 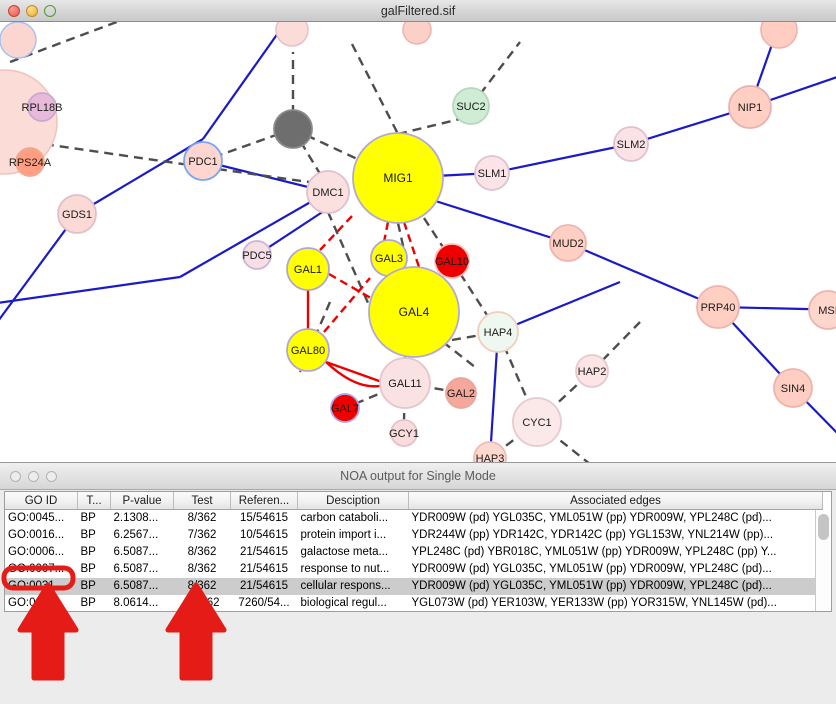 I want to click on network-node-label: GAL11, so click(x=404, y=384).